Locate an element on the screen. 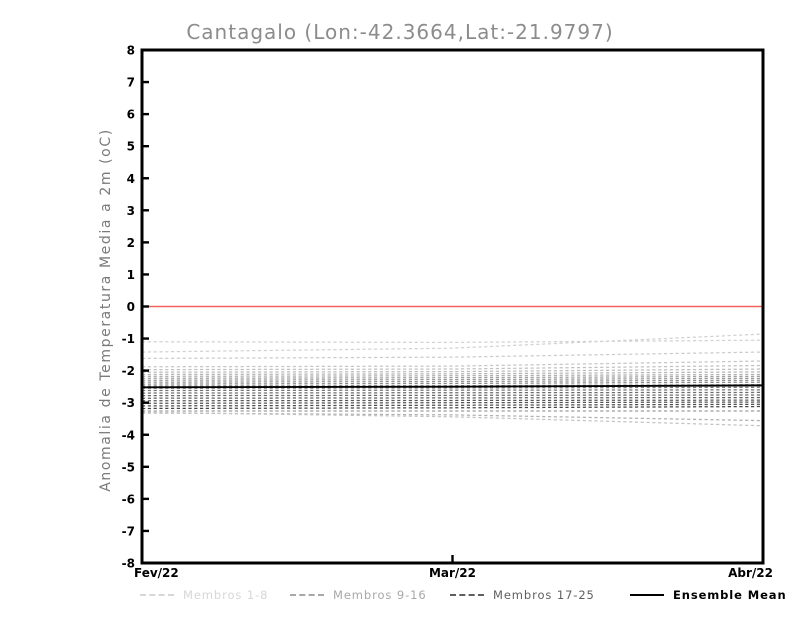 This screenshot has height=618, width=800. x-tick-label: Mar/22 is located at coordinates (452, 573).